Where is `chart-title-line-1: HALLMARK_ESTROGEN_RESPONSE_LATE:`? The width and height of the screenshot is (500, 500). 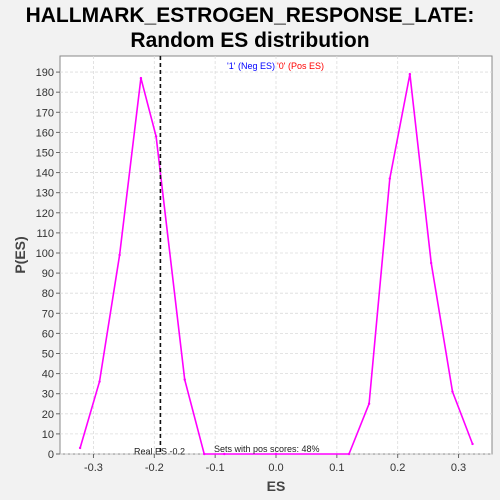
chart-title-line-1: HALLMARK_ESTROGEN_RESPONSE_LATE: is located at coordinates (250, 15).